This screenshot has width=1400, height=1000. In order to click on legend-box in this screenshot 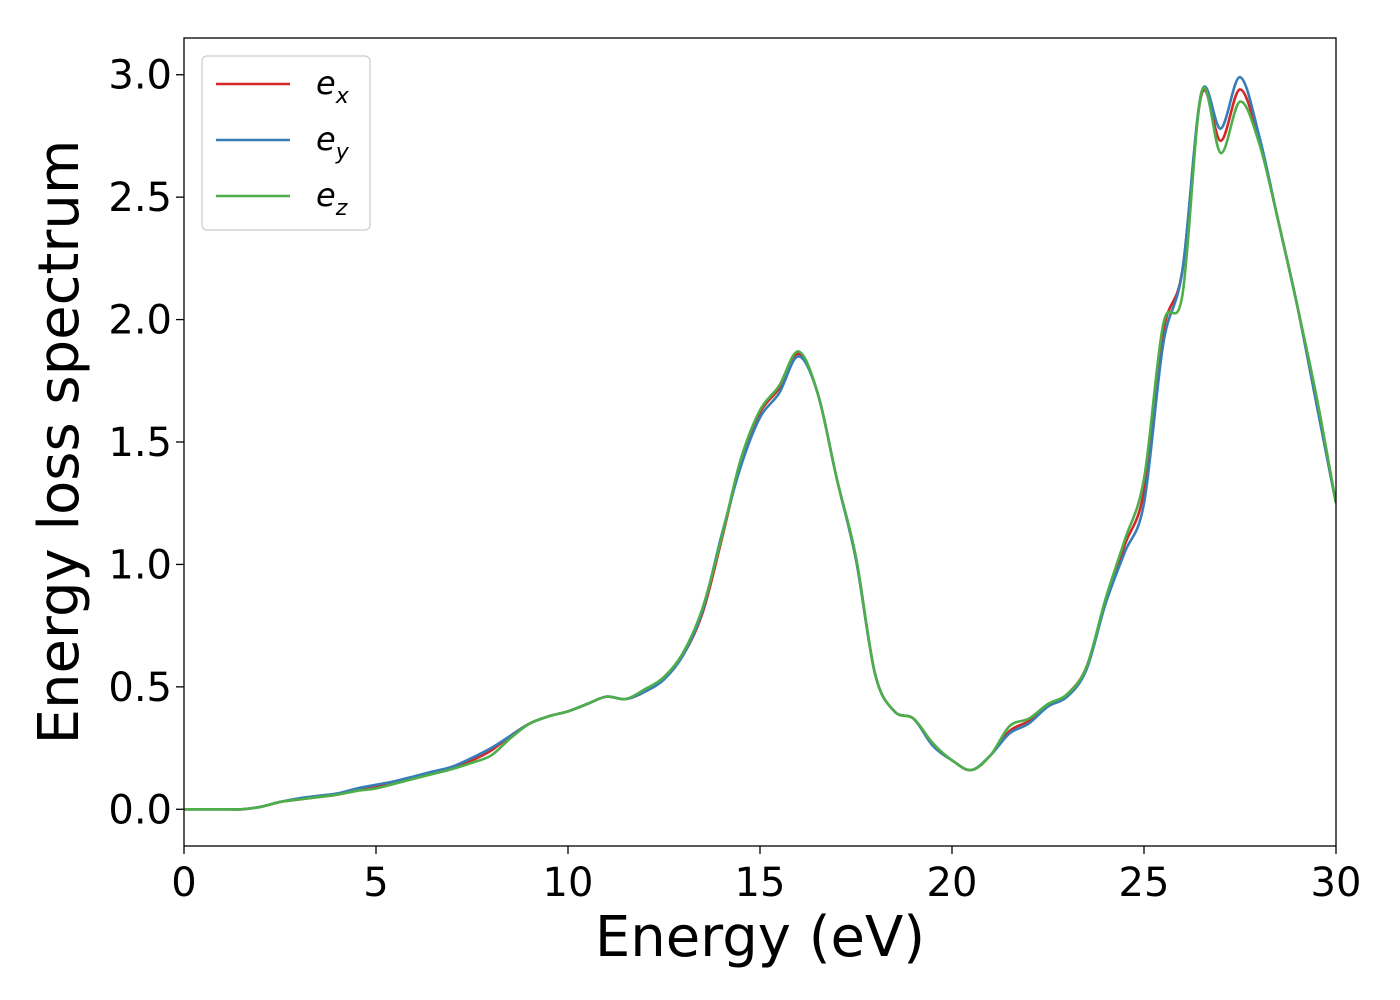, I will do `click(286, 143)`.